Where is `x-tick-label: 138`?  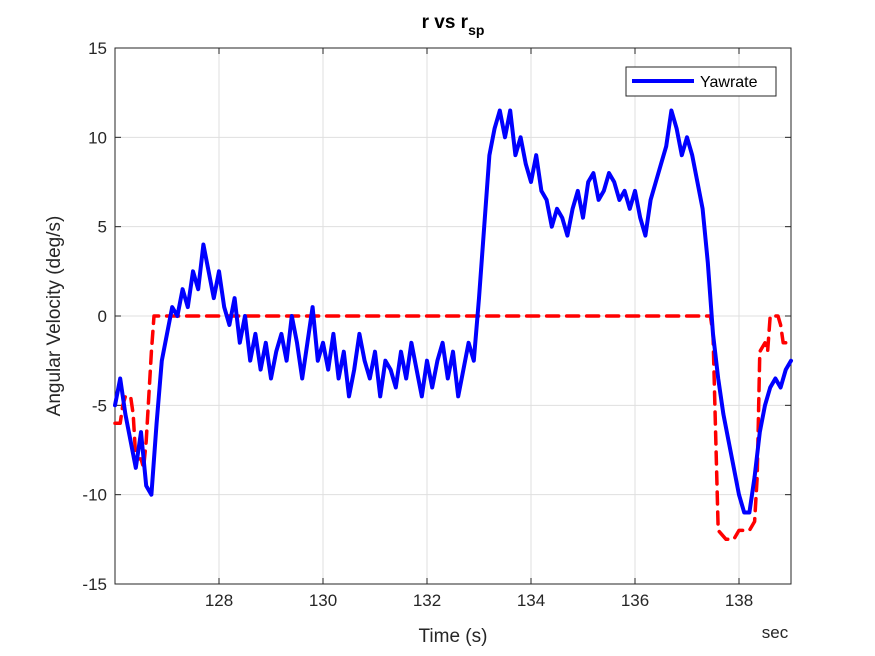 x-tick-label: 138 is located at coordinates (739, 600).